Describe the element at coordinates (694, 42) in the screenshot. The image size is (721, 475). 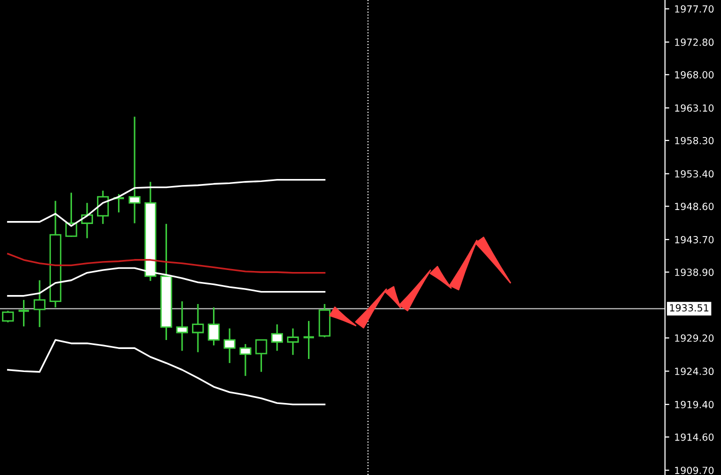
I see `y-tick-label: 1972.80` at that location.